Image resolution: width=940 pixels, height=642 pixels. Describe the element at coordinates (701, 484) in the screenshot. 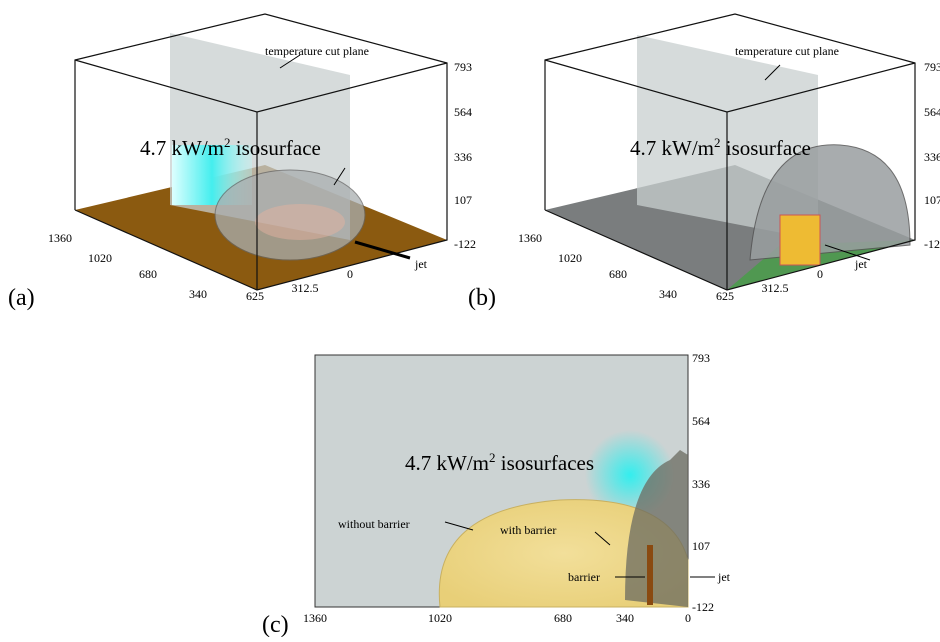

I see `y-tick-label: 336` at that location.